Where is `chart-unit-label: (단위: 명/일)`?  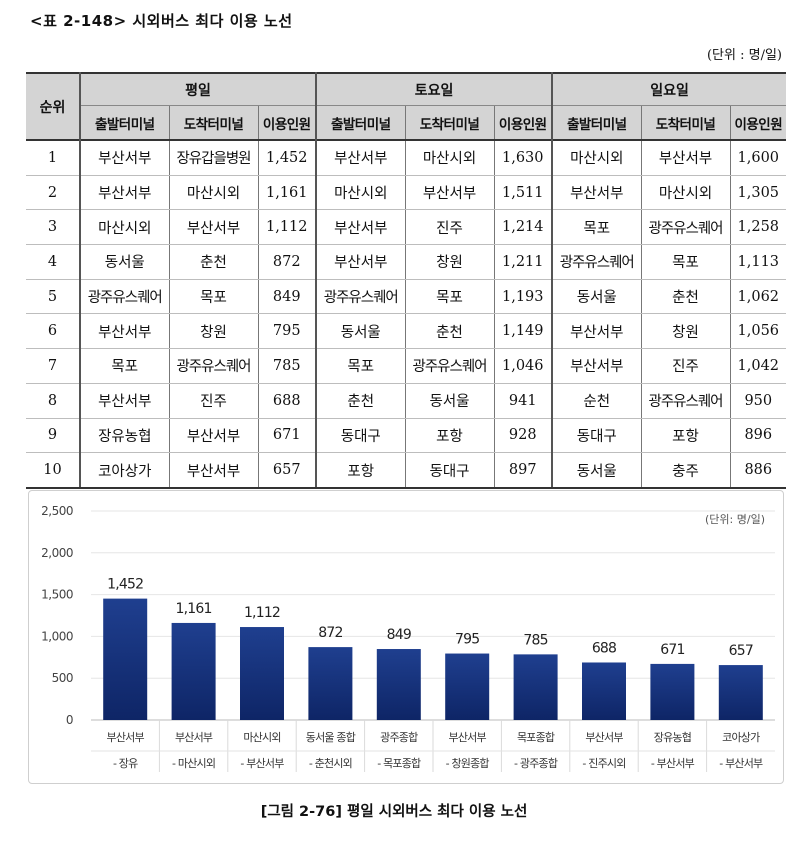
chart-unit-label: (단위: 명/일) is located at coordinates (735, 519).